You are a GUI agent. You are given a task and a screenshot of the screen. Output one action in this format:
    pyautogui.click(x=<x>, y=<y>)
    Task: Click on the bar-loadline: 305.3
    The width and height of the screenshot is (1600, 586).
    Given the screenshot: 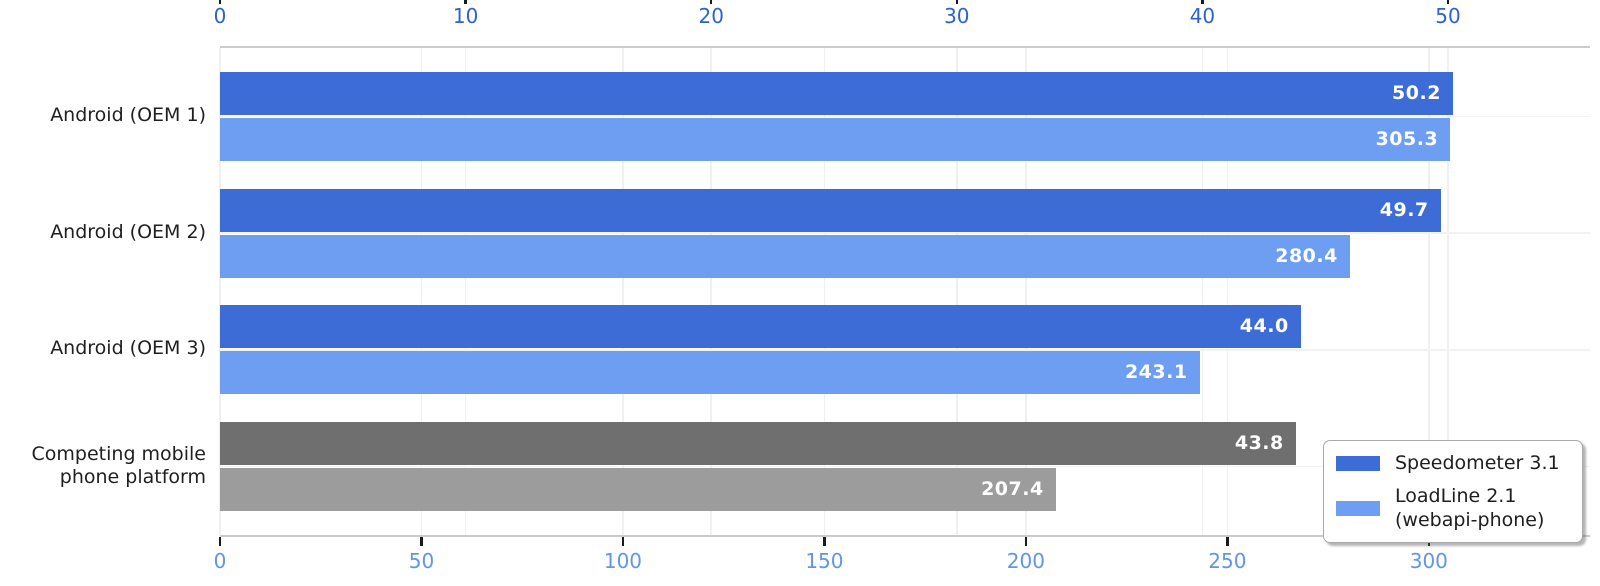 What is the action you would take?
    pyautogui.click(x=835, y=139)
    